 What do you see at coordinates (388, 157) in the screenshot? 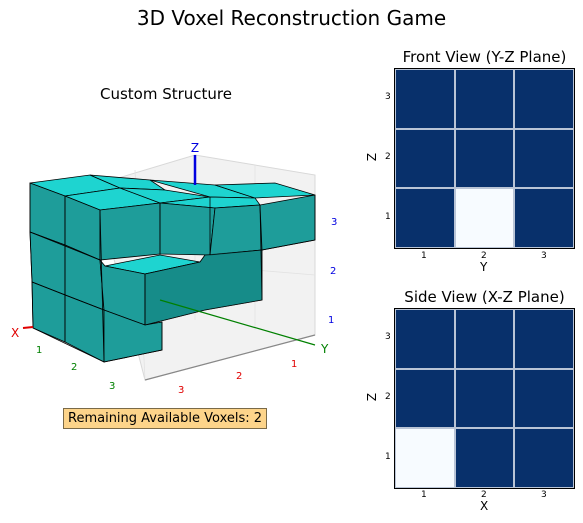
I see `front-y-tick: 2` at bounding box center [388, 157].